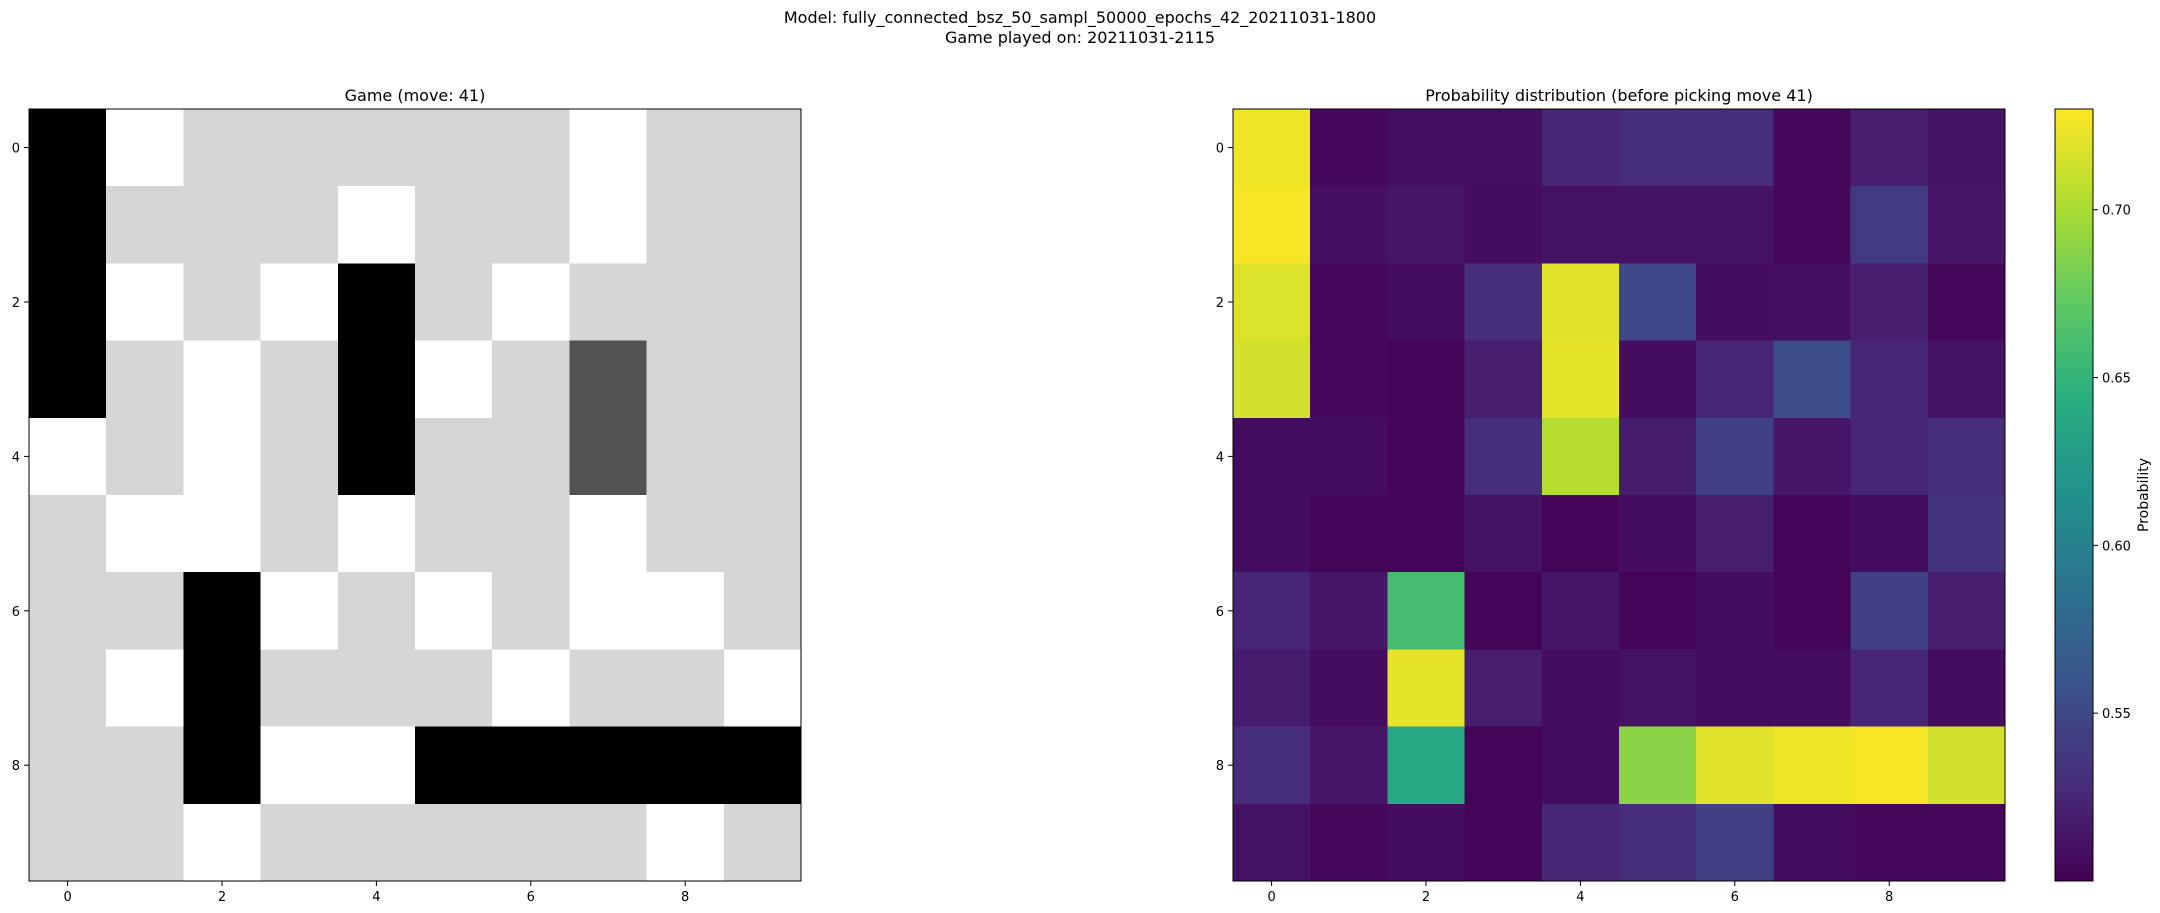  I want to click on heatmap-cell-r2-c3, so click(299, 302).